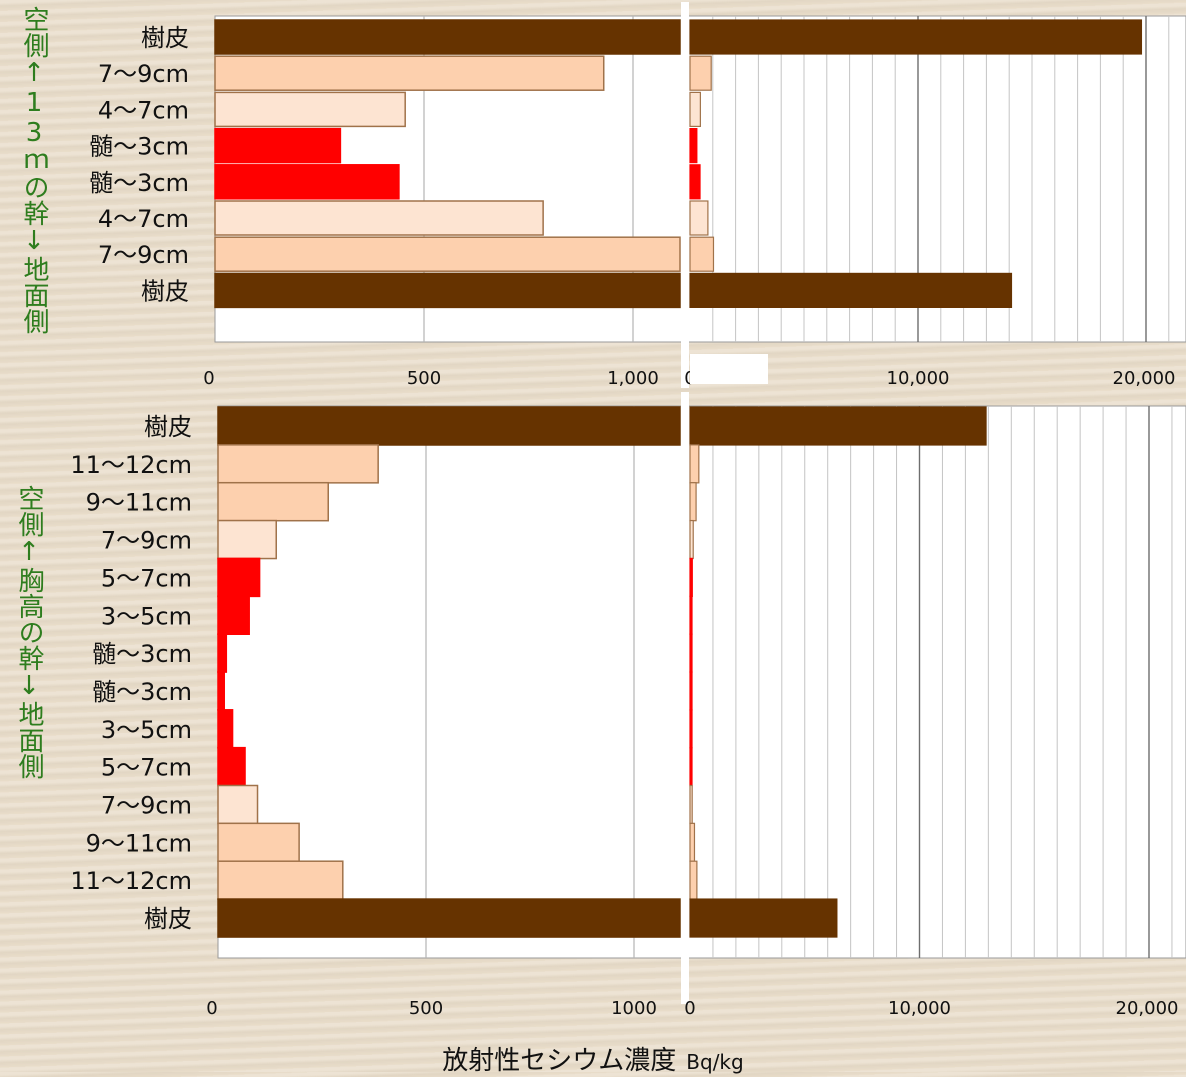  What do you see at coordinates (34, 170) in the screenshot?
I see `top-side-label: 空側↑13ｍの幹↓地面側` at bounding box center [34, 170].